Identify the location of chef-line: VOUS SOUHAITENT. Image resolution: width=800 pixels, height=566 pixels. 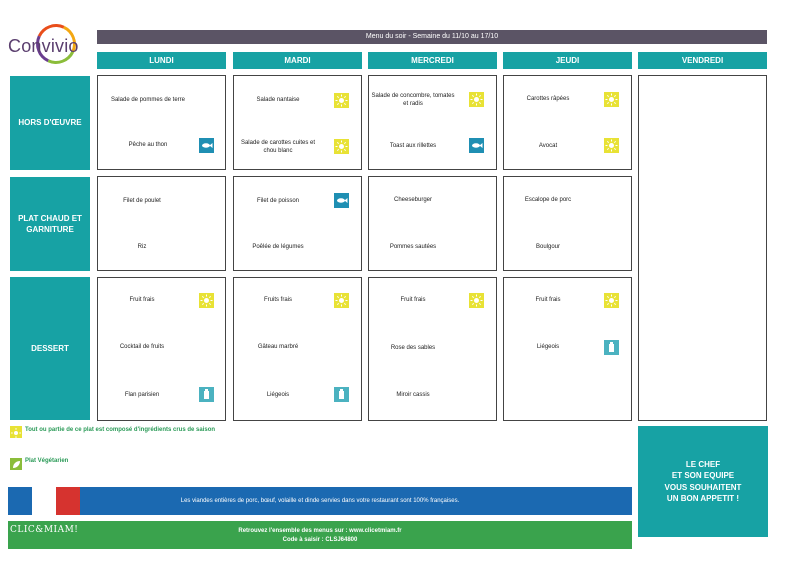
(703, 487).